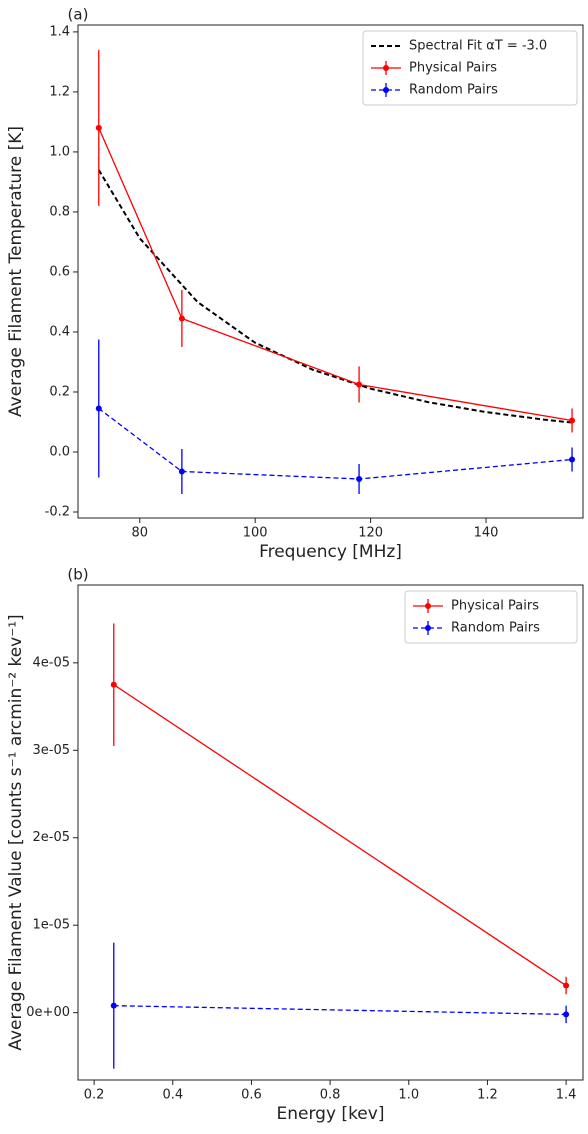 Image resolution: width=588 pixels, height=1134 pixels. I want to click on legend-label: Spectral Fit αT = -3.0, so click(478, 46).